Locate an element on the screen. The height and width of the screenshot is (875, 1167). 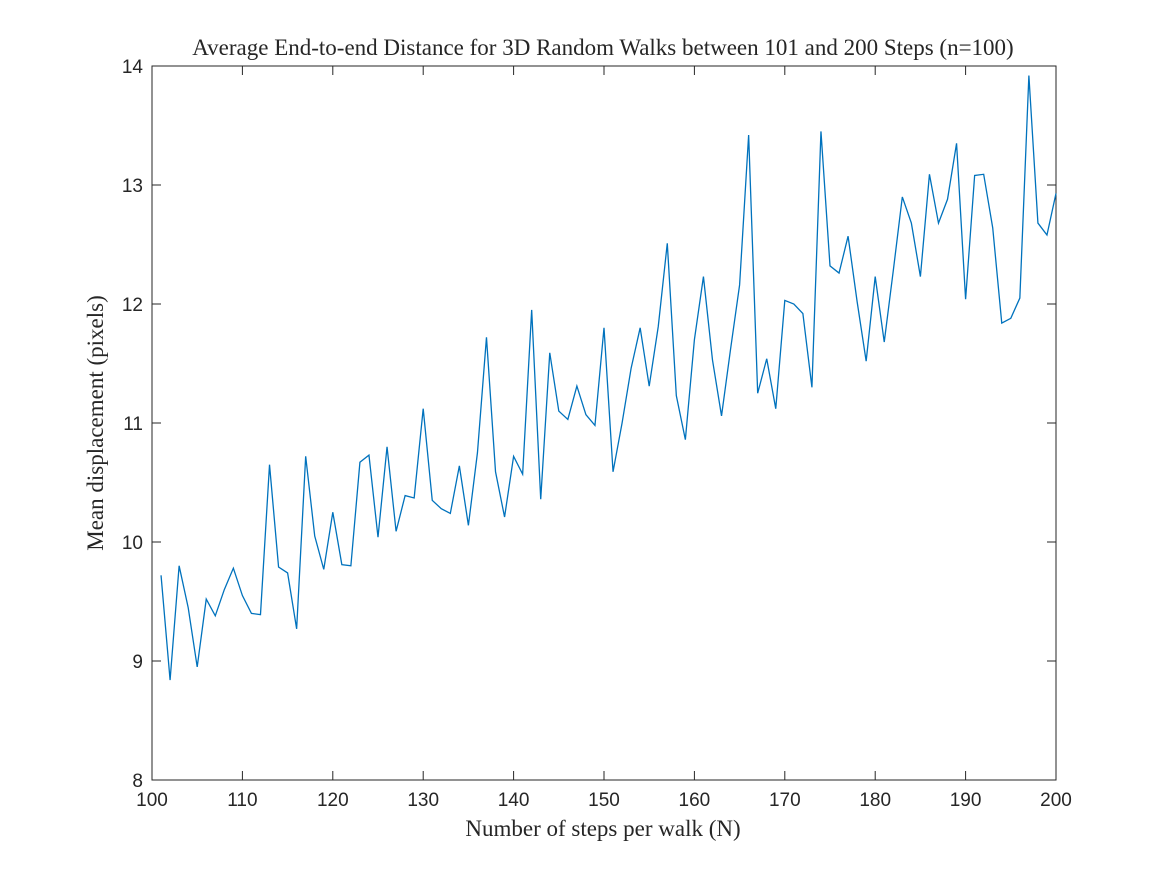
x-tick-label: 160 is located at coordinates (695, 800).